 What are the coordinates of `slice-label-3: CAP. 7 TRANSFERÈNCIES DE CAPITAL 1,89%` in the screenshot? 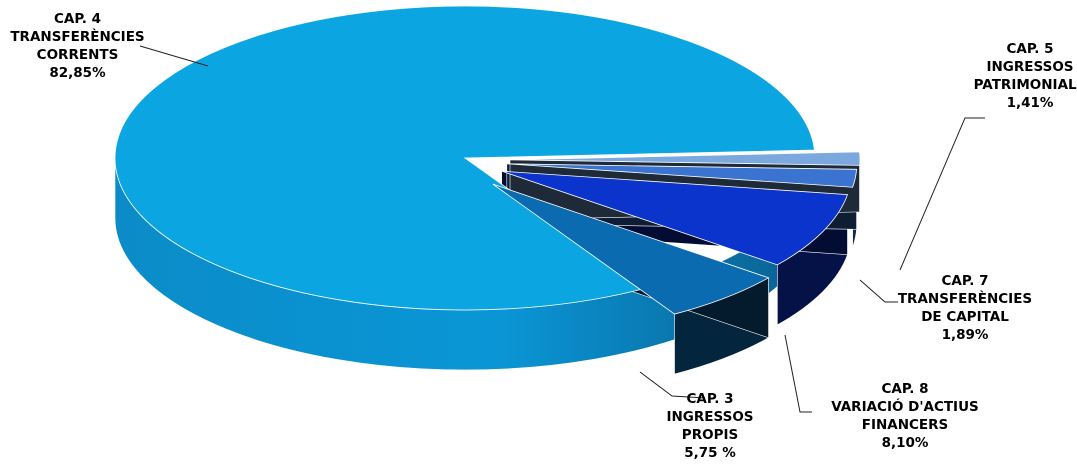 It's located at (965, 308).